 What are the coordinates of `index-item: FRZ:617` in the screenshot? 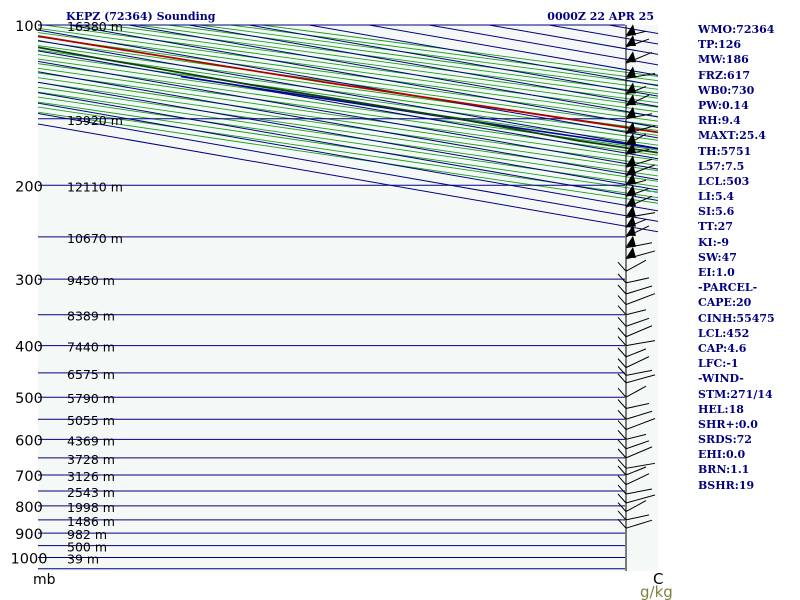 It's located at (724, 75).